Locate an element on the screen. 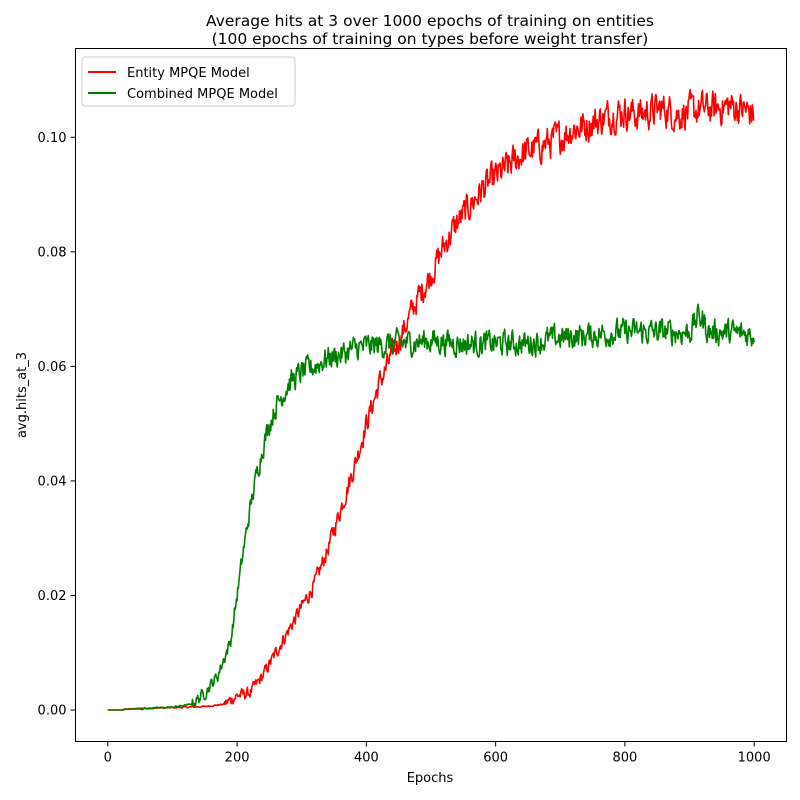 The width and height of the screenshot is (800, 800). y-tick-label: 0.10 is located at coordinates (52, 138).